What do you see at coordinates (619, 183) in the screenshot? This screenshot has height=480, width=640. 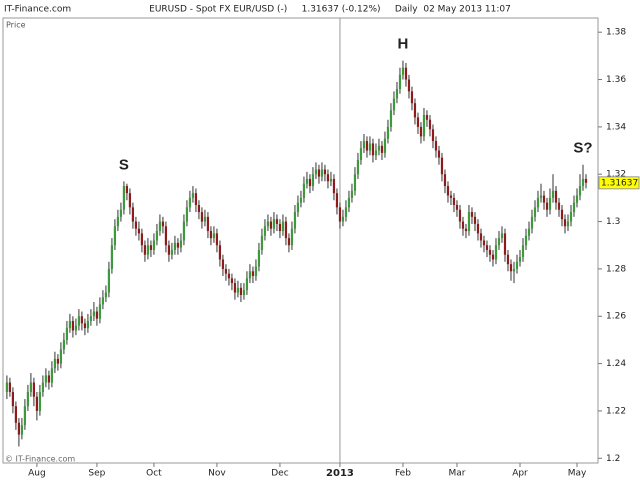 I see `last-price-tag` at bounding box center [619, 183].